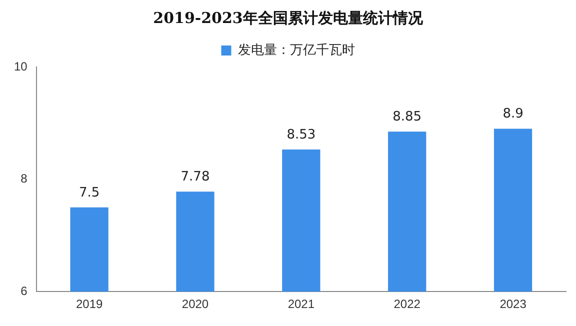 The height and width of the screenshot is (326, 576). I want to click on data-label: 7.5, so click(89, 192).